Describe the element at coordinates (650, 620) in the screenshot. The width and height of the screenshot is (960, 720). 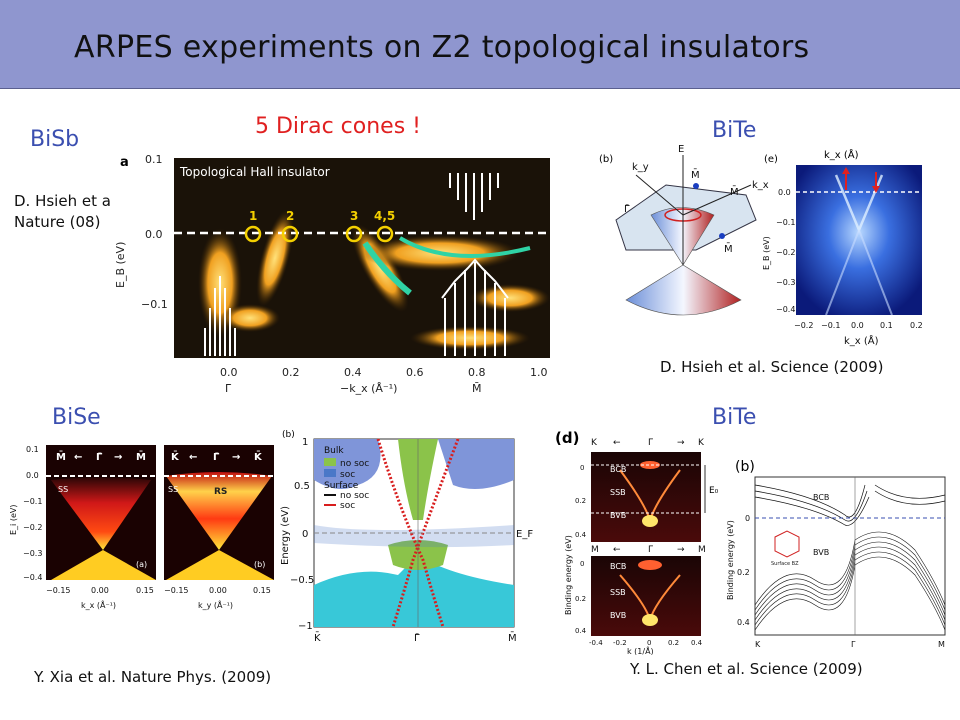
I see `dirac-point-lower` at that location.